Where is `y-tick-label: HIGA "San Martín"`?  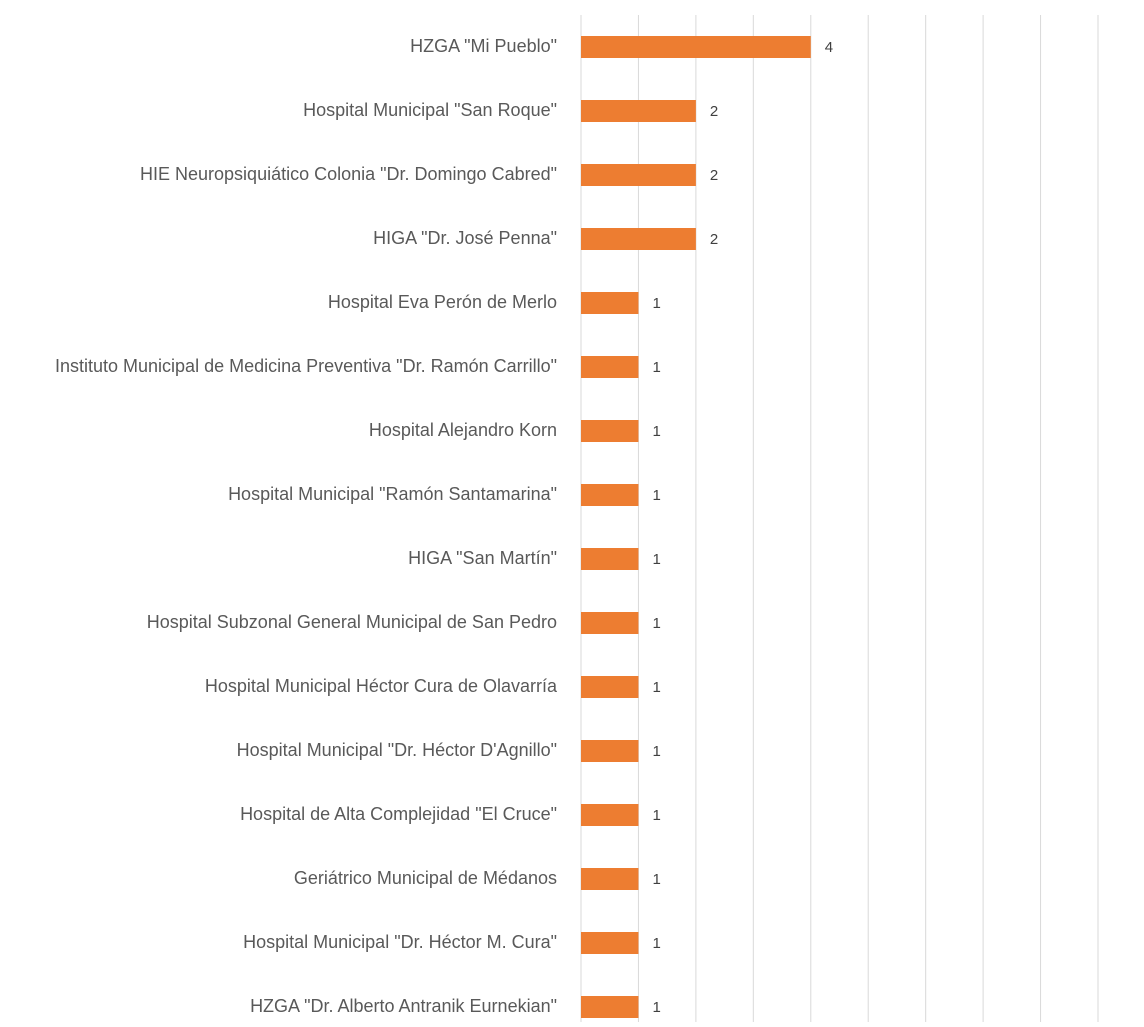 y-tick-label: HIGA "San Martín" is located at coordinates (482, 558).